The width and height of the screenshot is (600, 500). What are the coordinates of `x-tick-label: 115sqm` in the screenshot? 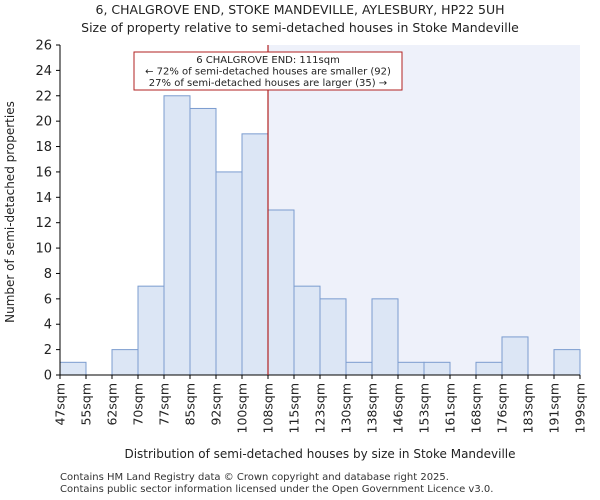 It's located at (294, 408).